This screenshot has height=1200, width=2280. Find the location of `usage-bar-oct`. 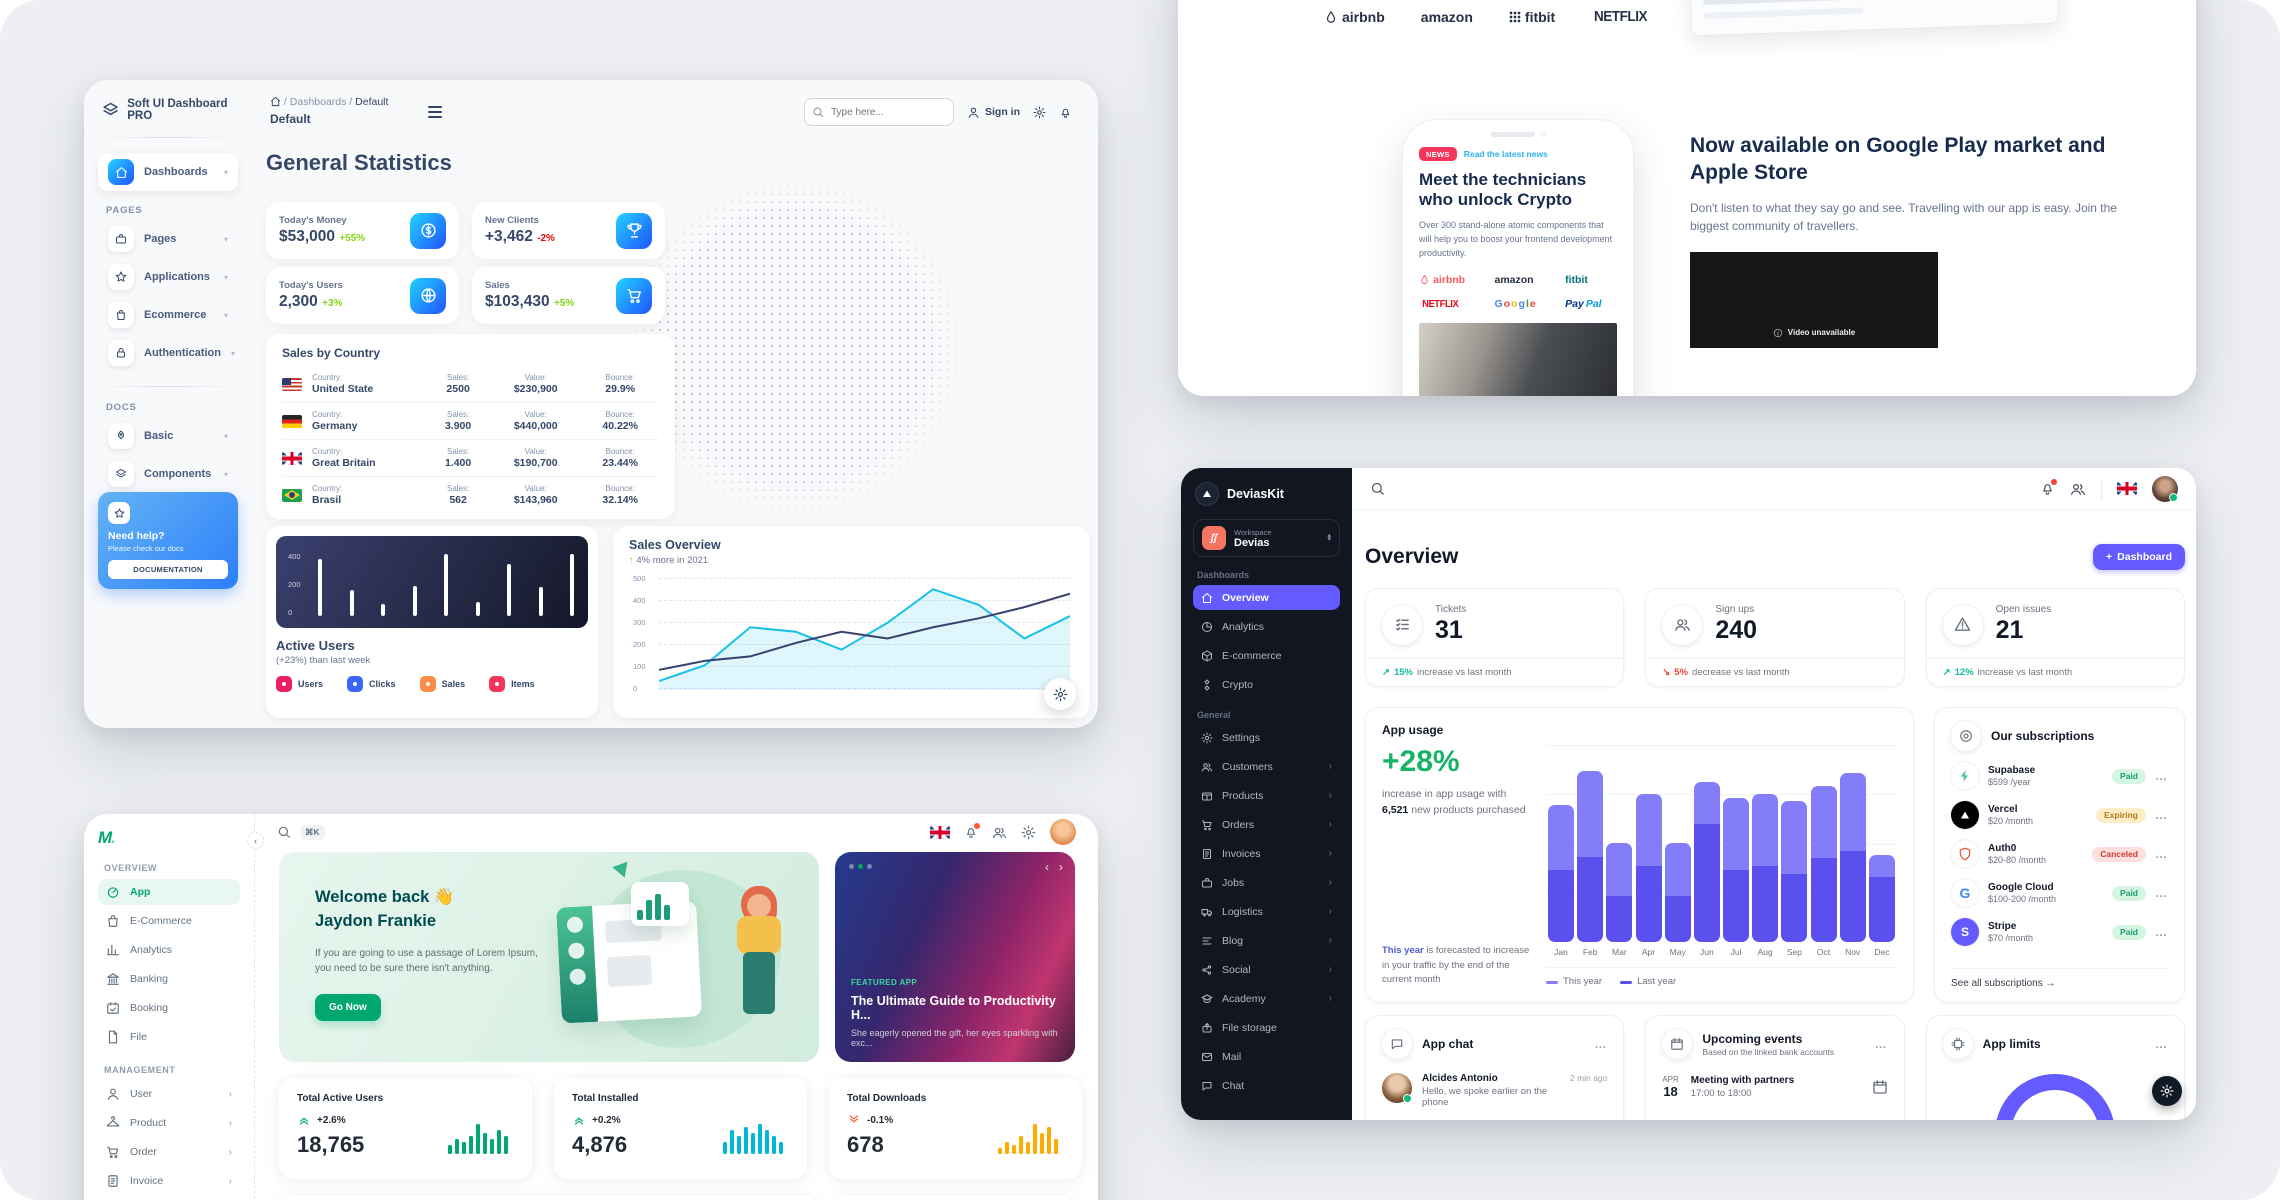

usage-bar-oct is located at coordinates (1823, 864).